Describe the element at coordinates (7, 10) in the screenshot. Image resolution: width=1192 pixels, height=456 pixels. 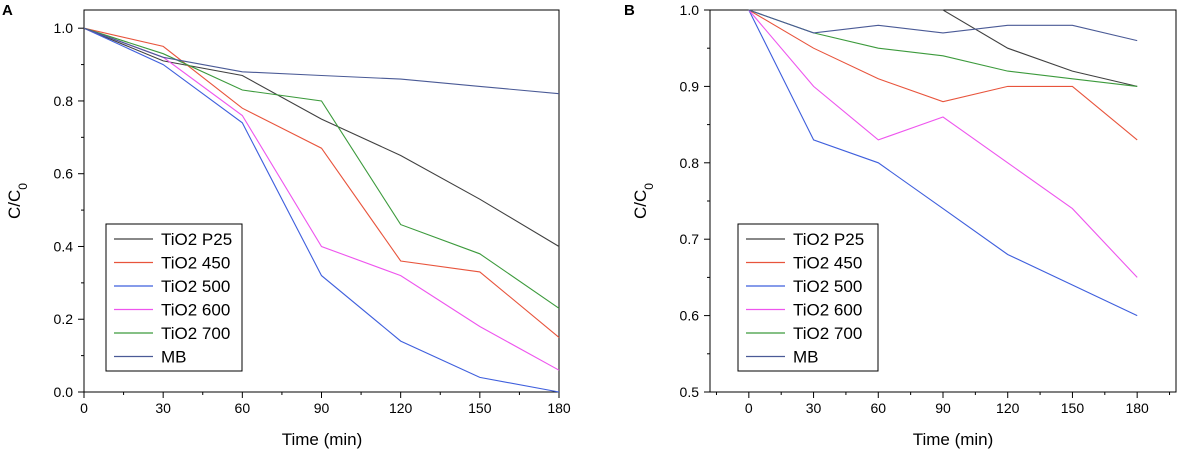
I see `panel-label: A` at that location.